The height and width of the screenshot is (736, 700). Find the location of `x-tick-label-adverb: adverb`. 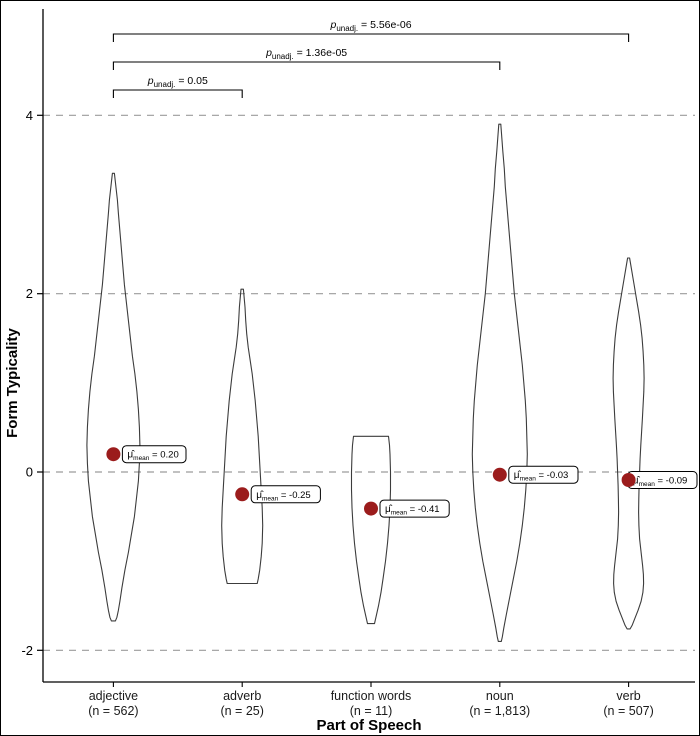

x-tick-label-adverb: adverb is located at coordinates (242, 696).